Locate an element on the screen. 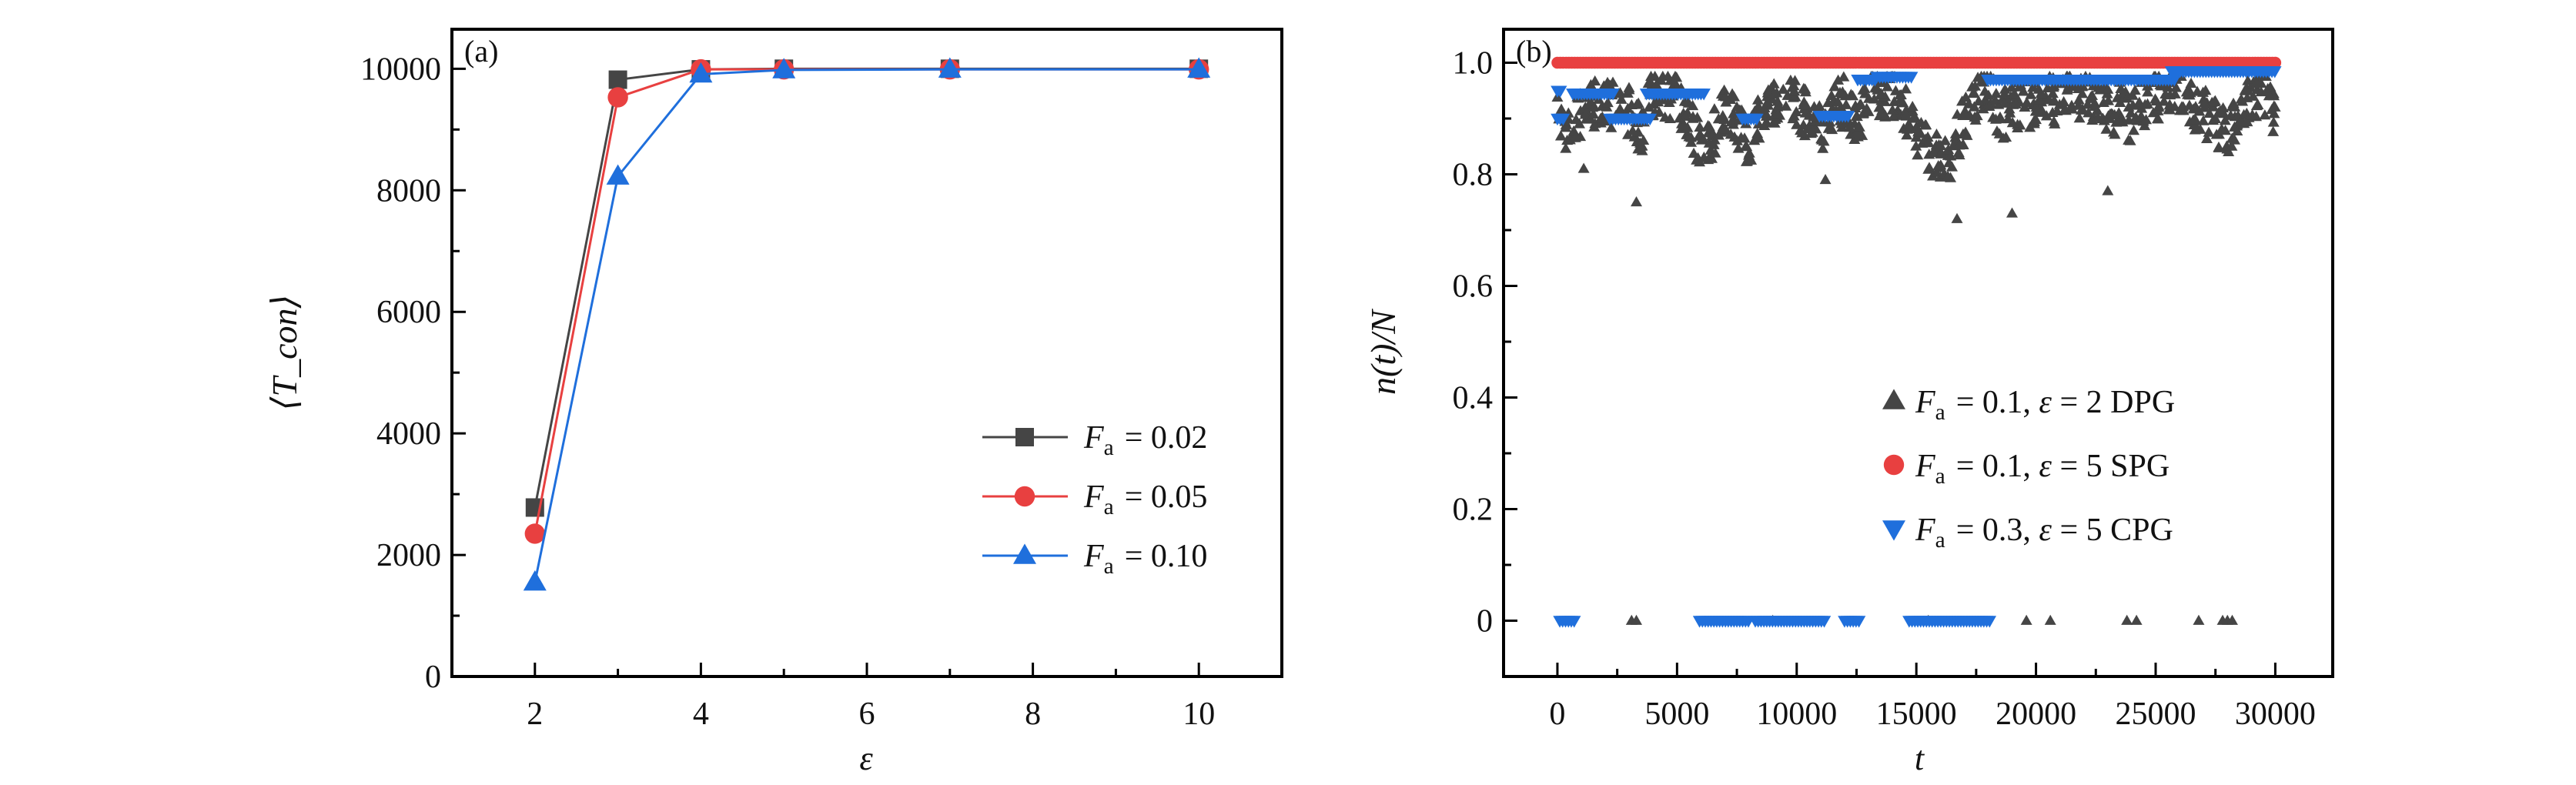  math-subscript: a is located at coordinates (1940, 476).